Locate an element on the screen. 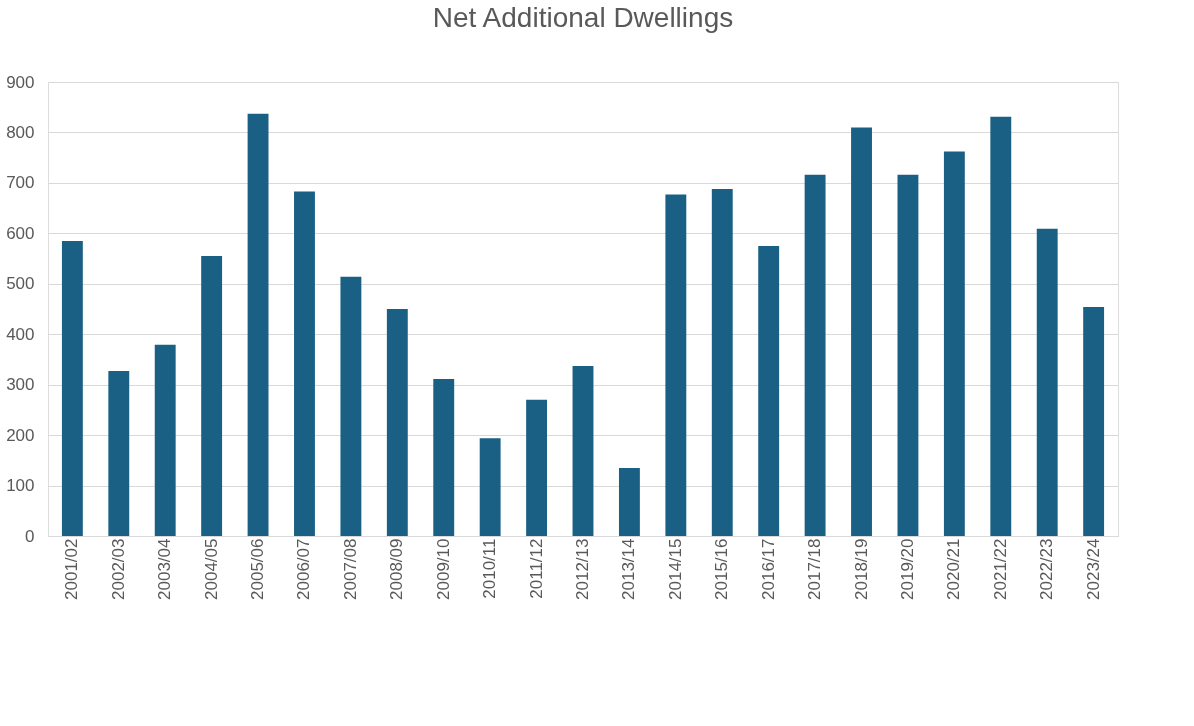 Image resolution: width=1194 pixels, height=726 pixels. y-tick-label: 800 is located at coordinates (20, 132).